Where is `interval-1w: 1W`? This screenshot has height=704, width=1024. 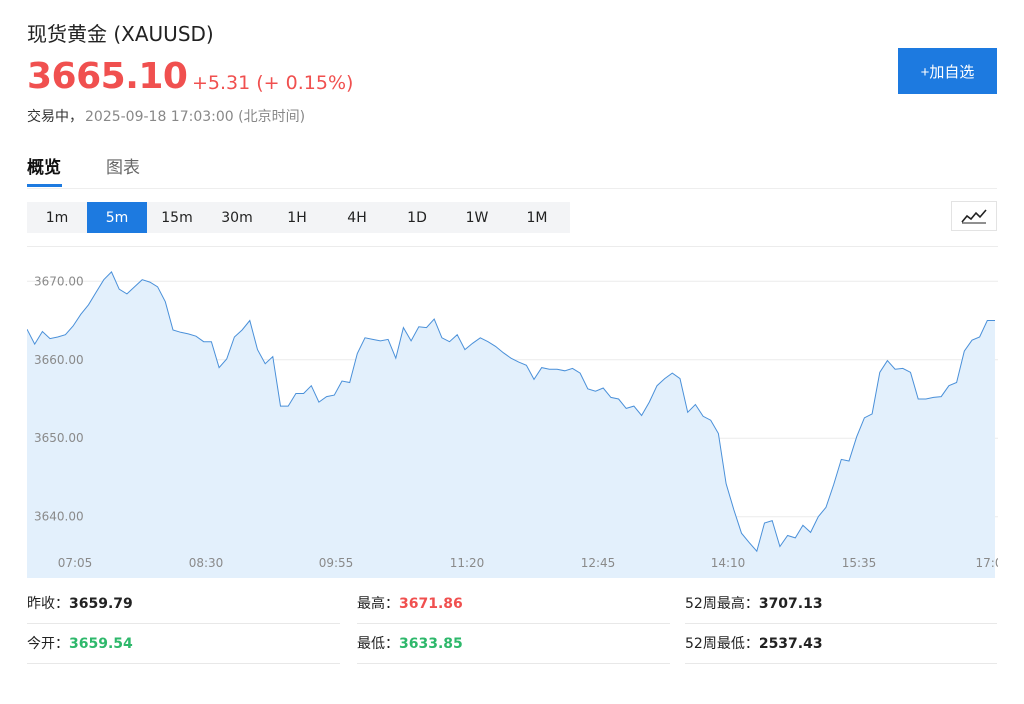
interval-1w: 1W is located at coordinates (477, 217).